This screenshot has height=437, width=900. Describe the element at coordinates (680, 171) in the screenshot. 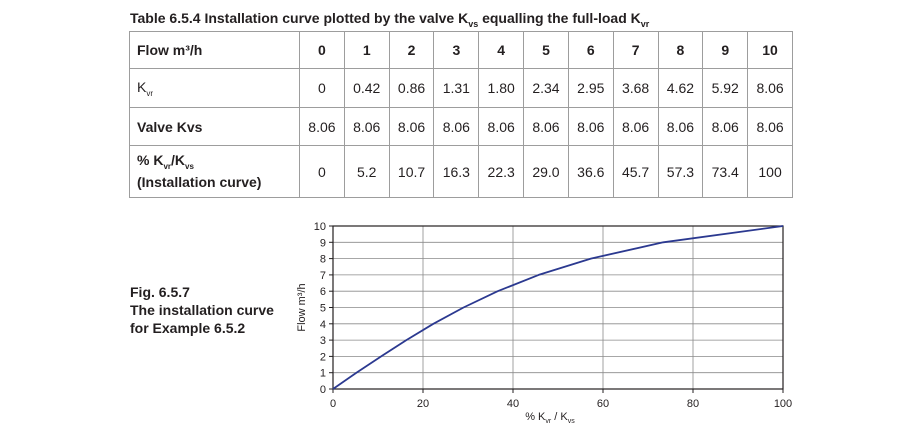

I see `cell-pct-8: 57.3` at that location.